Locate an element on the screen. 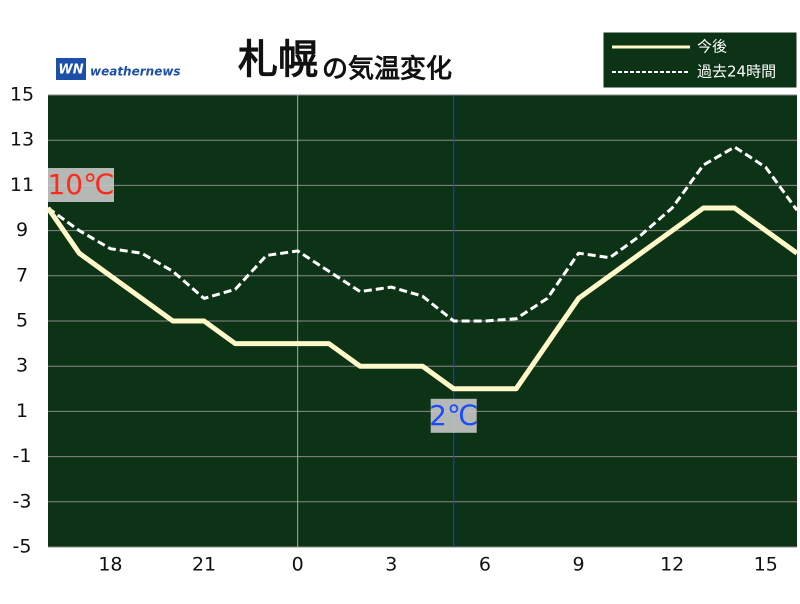 The width and height of the screenshot is (800, 604). y-tick-label: 11 is located at coordinates (22, 185).